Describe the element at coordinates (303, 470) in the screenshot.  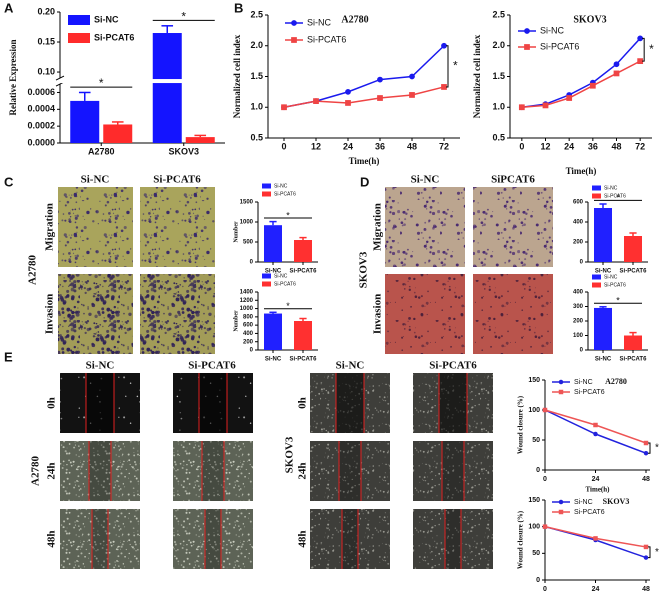
I see `row-label: 24h` at that location.